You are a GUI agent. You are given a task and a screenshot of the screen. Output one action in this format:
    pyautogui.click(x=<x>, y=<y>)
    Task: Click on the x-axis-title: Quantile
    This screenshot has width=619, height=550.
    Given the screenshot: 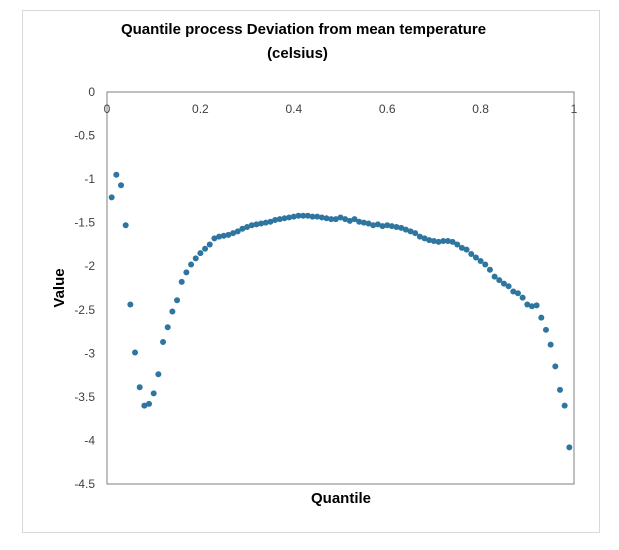 What is the action you would take?
    pyautogui.click(x=341, y=498)
    